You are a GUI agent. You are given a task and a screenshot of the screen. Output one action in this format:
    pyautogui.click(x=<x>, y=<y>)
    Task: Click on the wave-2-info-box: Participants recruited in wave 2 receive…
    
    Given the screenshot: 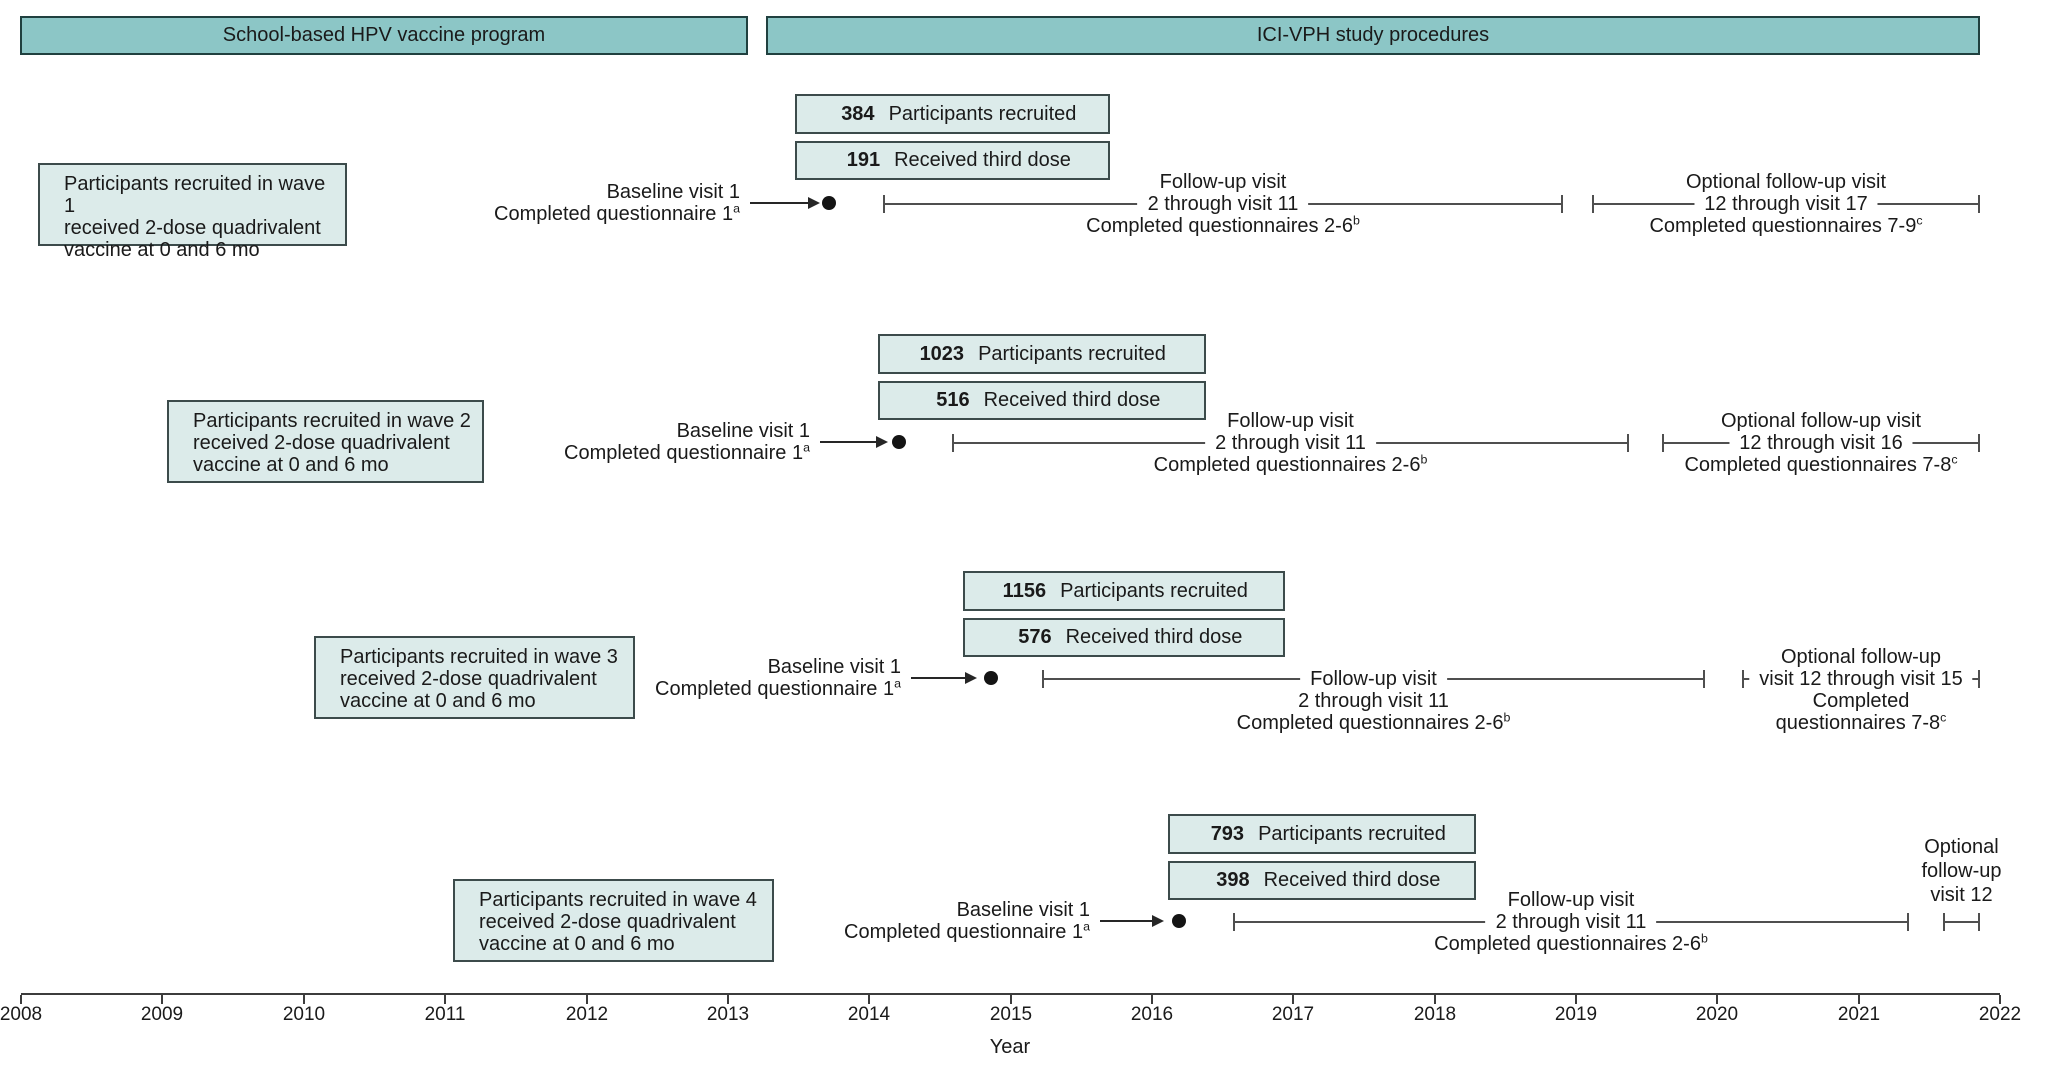 What is the action you would take?
    pyautogui.click(x=325, y=441)
    